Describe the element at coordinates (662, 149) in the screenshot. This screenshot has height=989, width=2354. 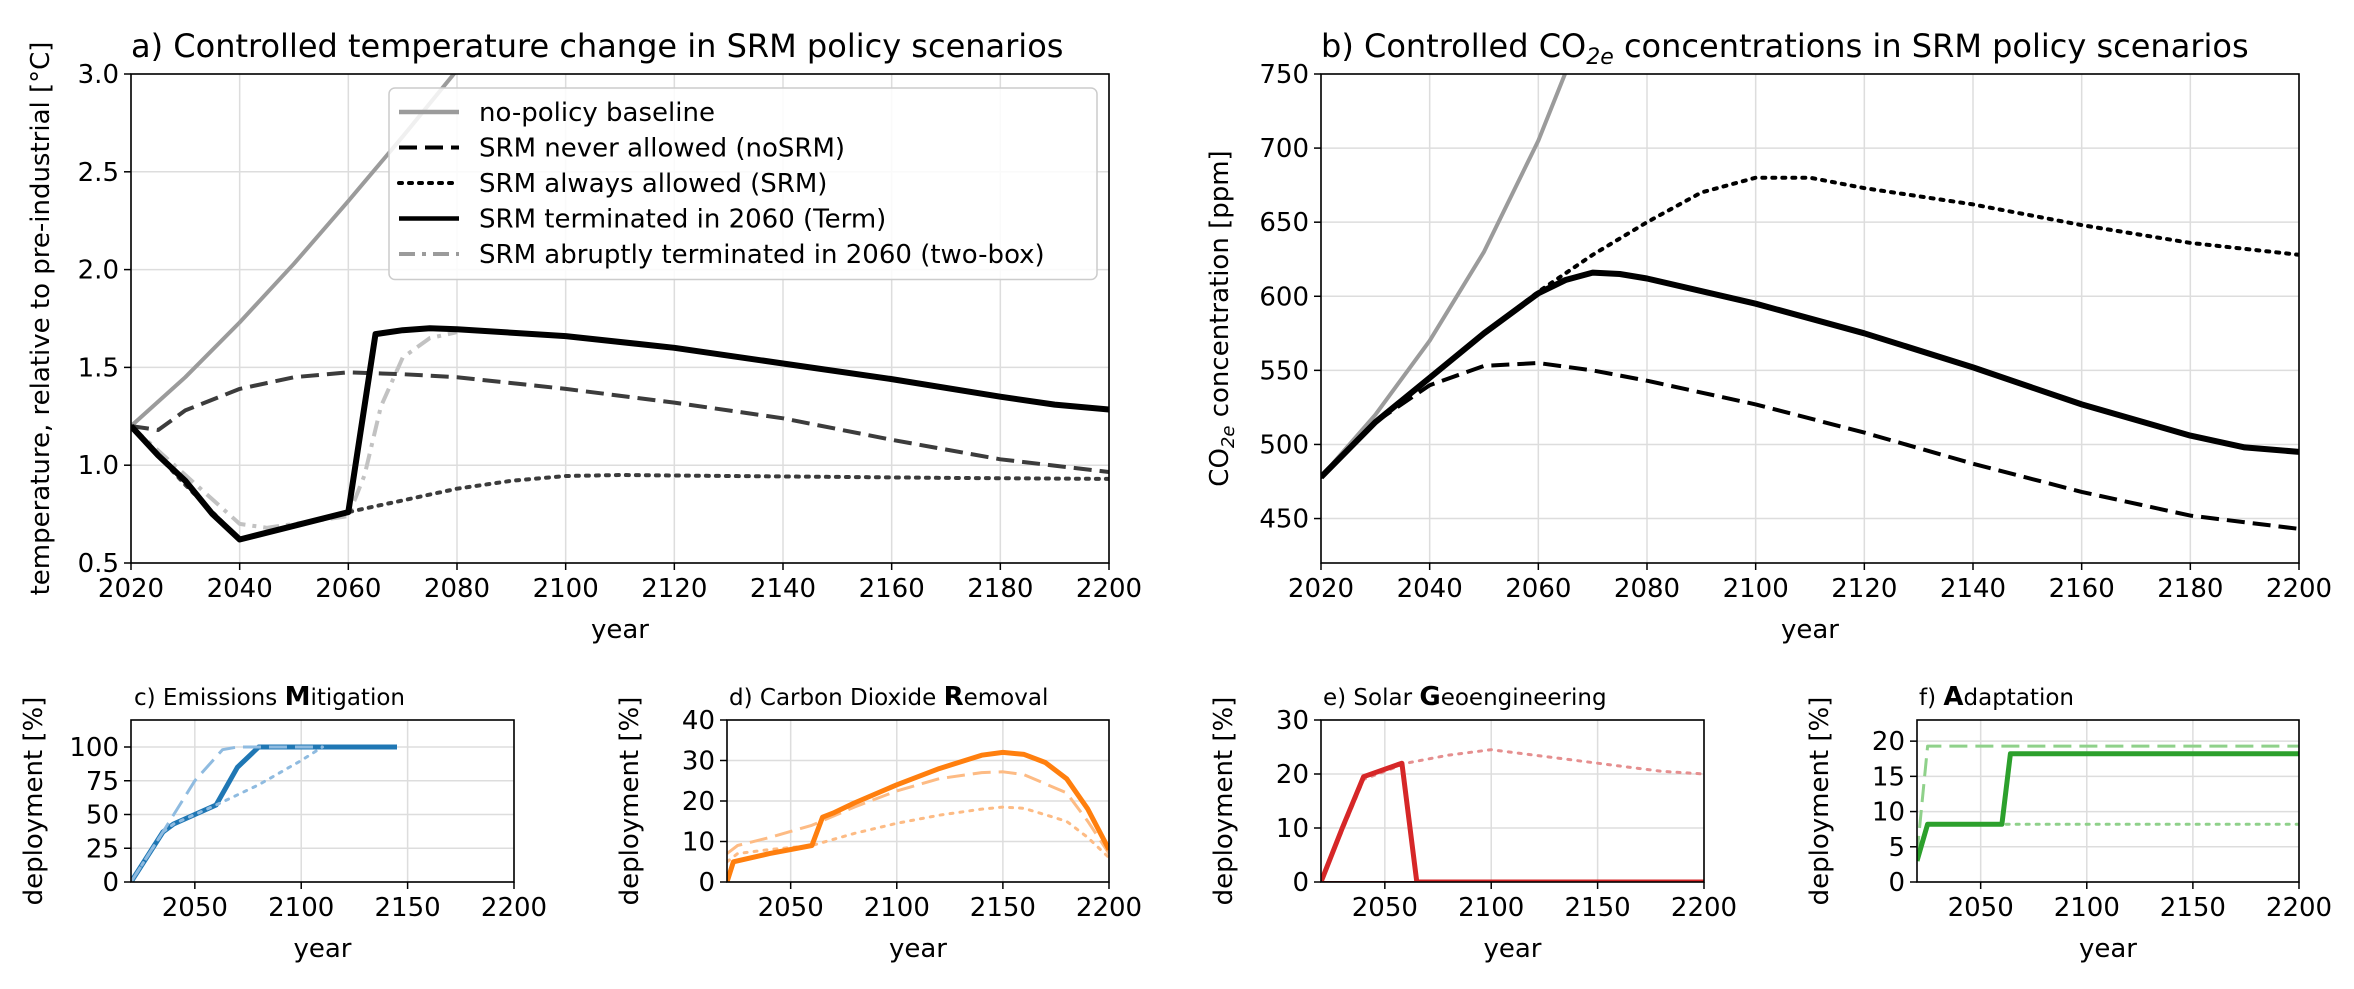
I see `legend-label: SRM never allowed (noSRM)` at that location.